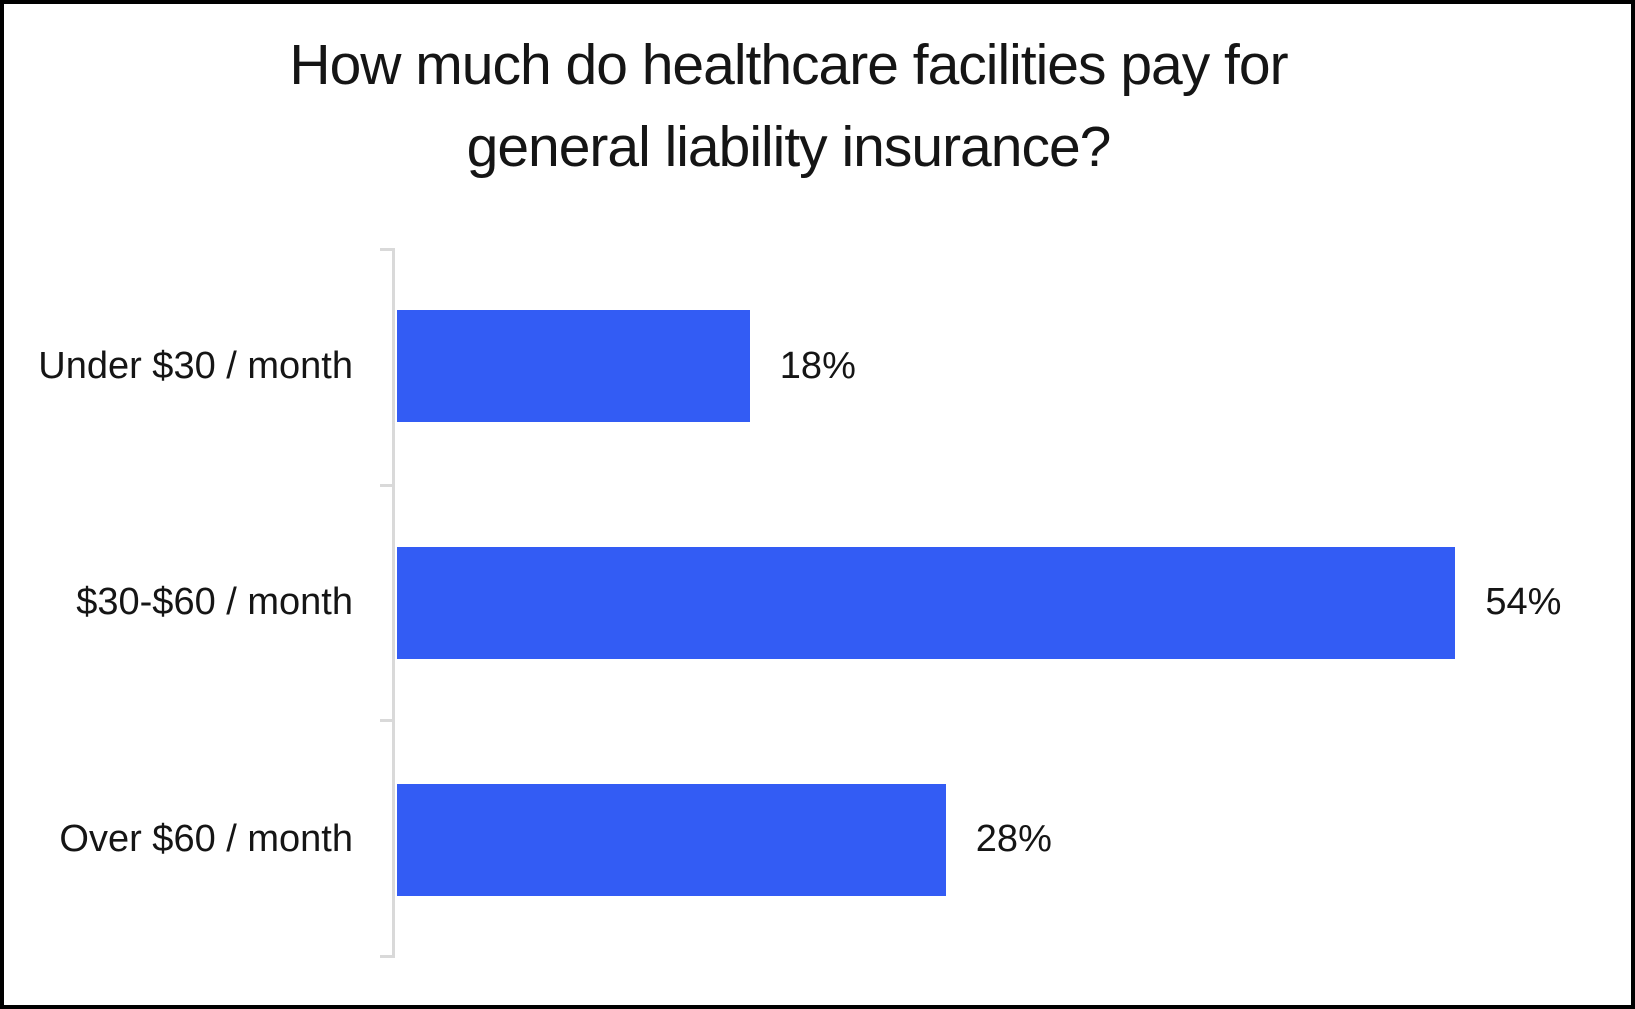  Describe the element at coordinates (195, 365) in the screenshot. I see `category-label-under-30: Under $30 / month` at that location.